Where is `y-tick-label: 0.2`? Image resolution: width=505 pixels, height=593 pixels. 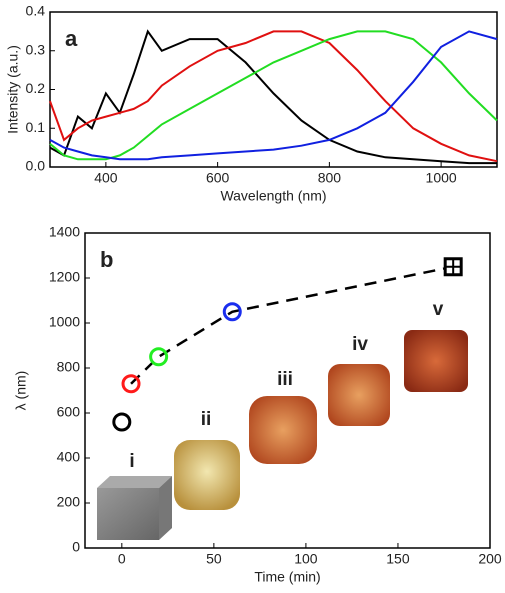 y-tick-label: 0.2 is located at coordinates (36, 88).